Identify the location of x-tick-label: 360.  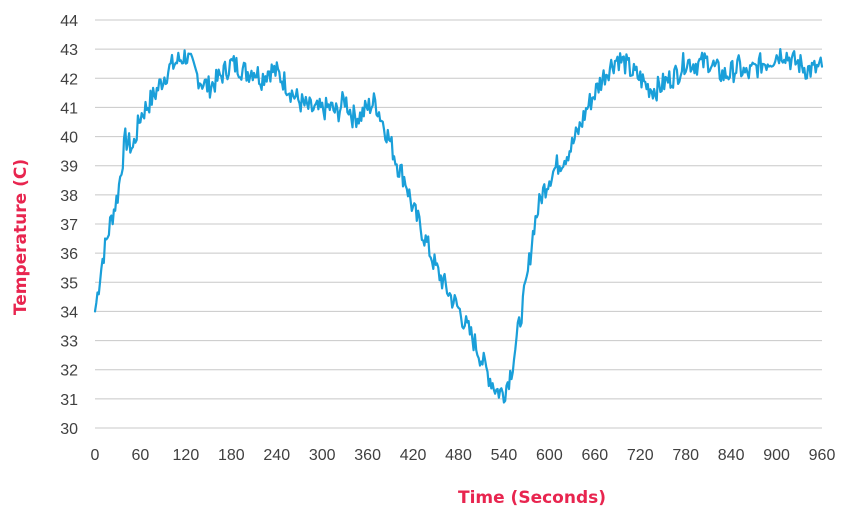
(367, 455).